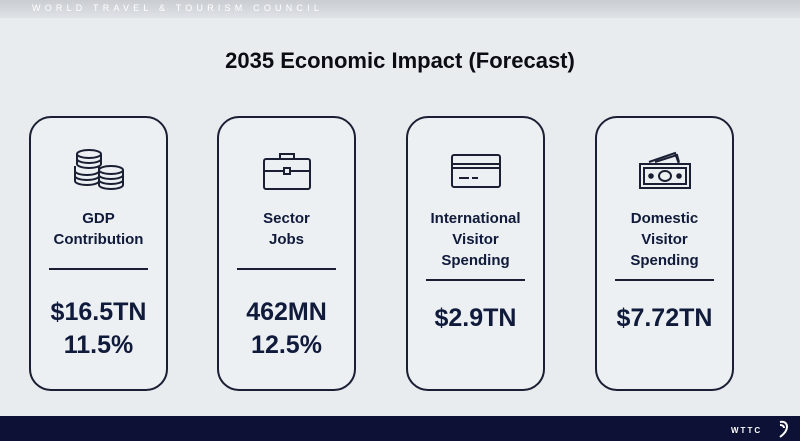 The width and height of the screenshot is (800, 441). Describe the element at coordinates (400, 60) in the screenshot. I see `page-title: 2035 Economic Impact (Forecast)` at that location.